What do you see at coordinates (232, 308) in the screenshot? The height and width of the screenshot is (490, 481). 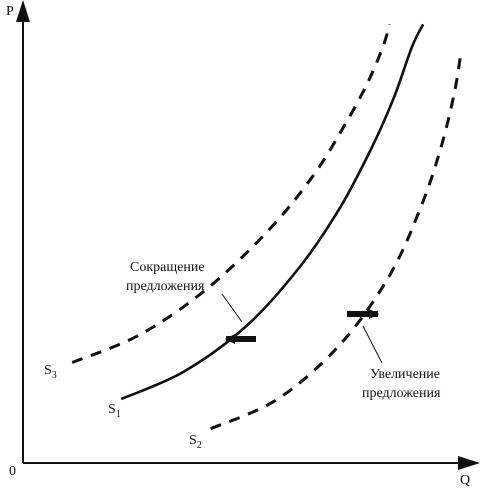 I see `decrease-leader-line` at bounding box center [232, 308].